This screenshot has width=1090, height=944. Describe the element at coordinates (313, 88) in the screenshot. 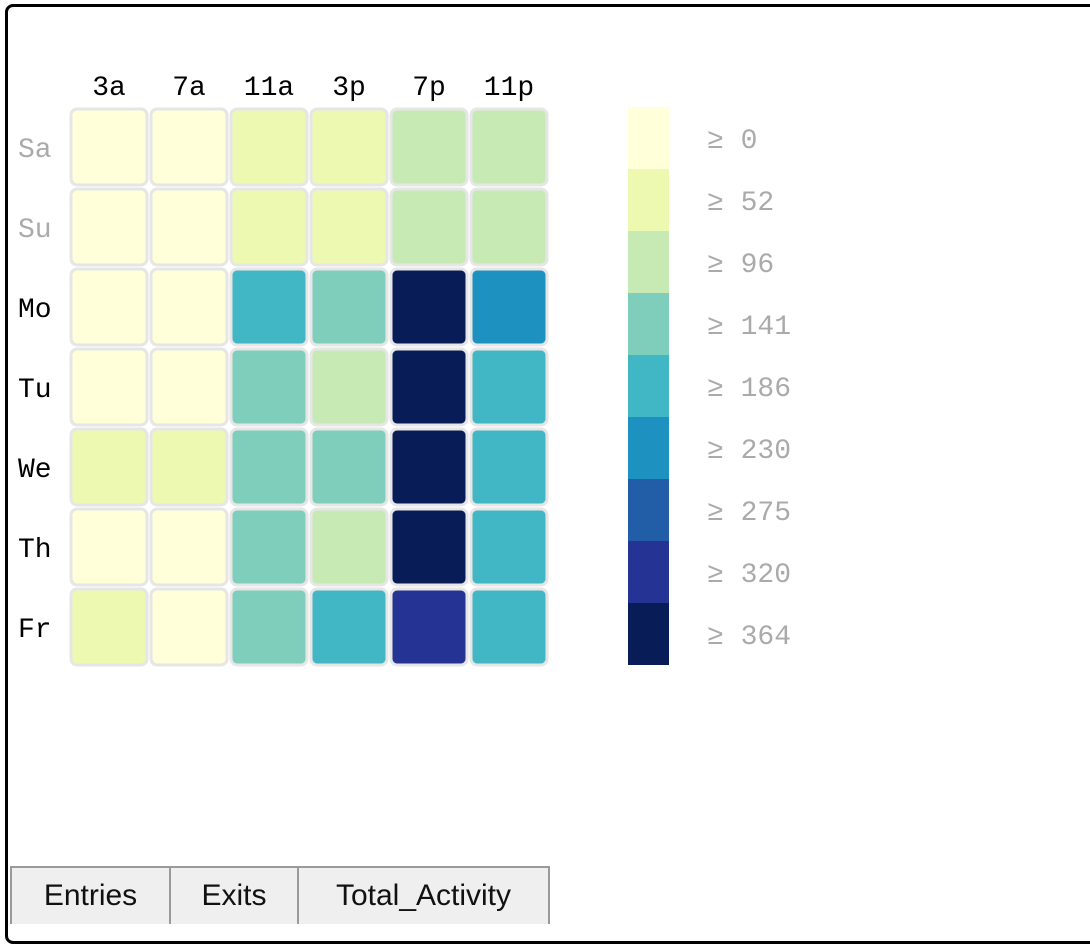

I see `x-axis-labels: 3a 7a 11a 3p 7p 11p` at that location.